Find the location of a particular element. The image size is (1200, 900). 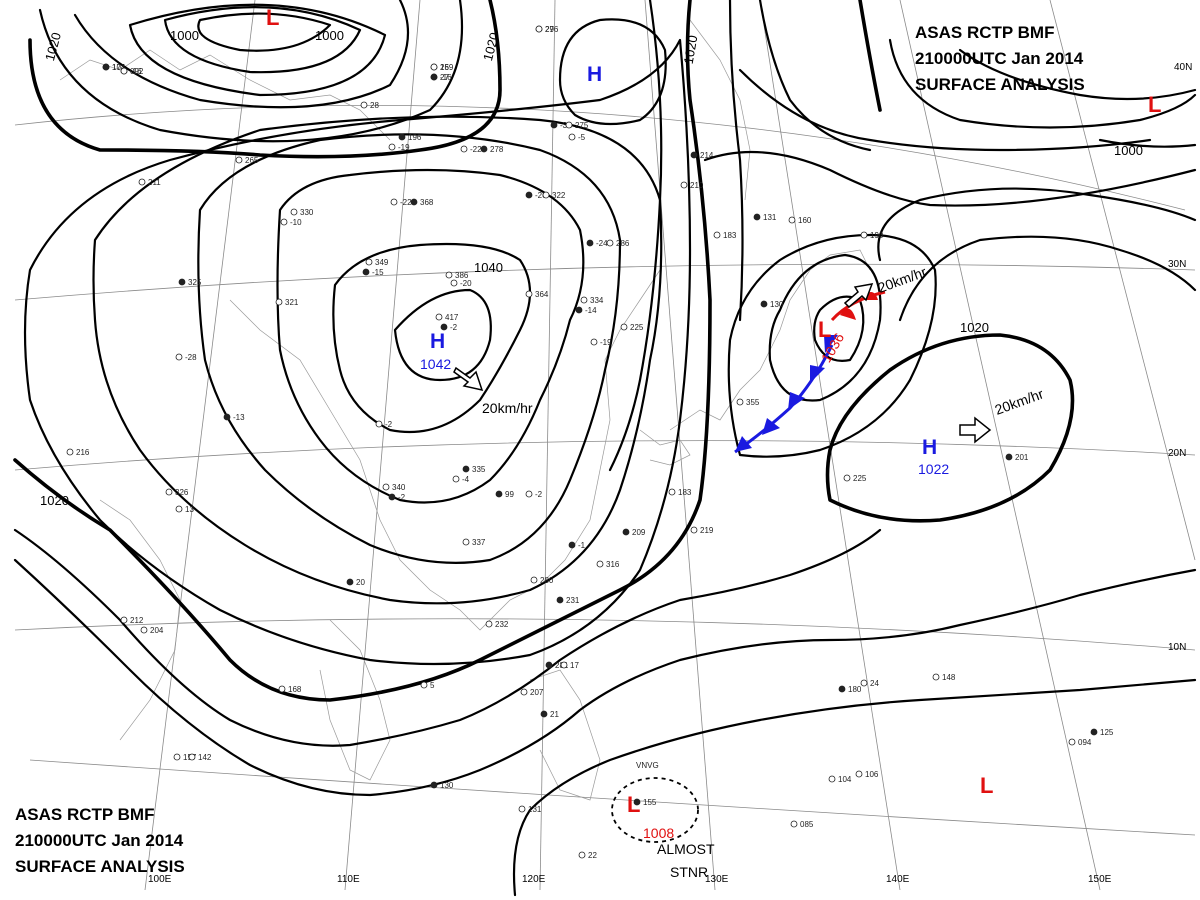

station-observation: 355 is located at coordinates (753, 402).